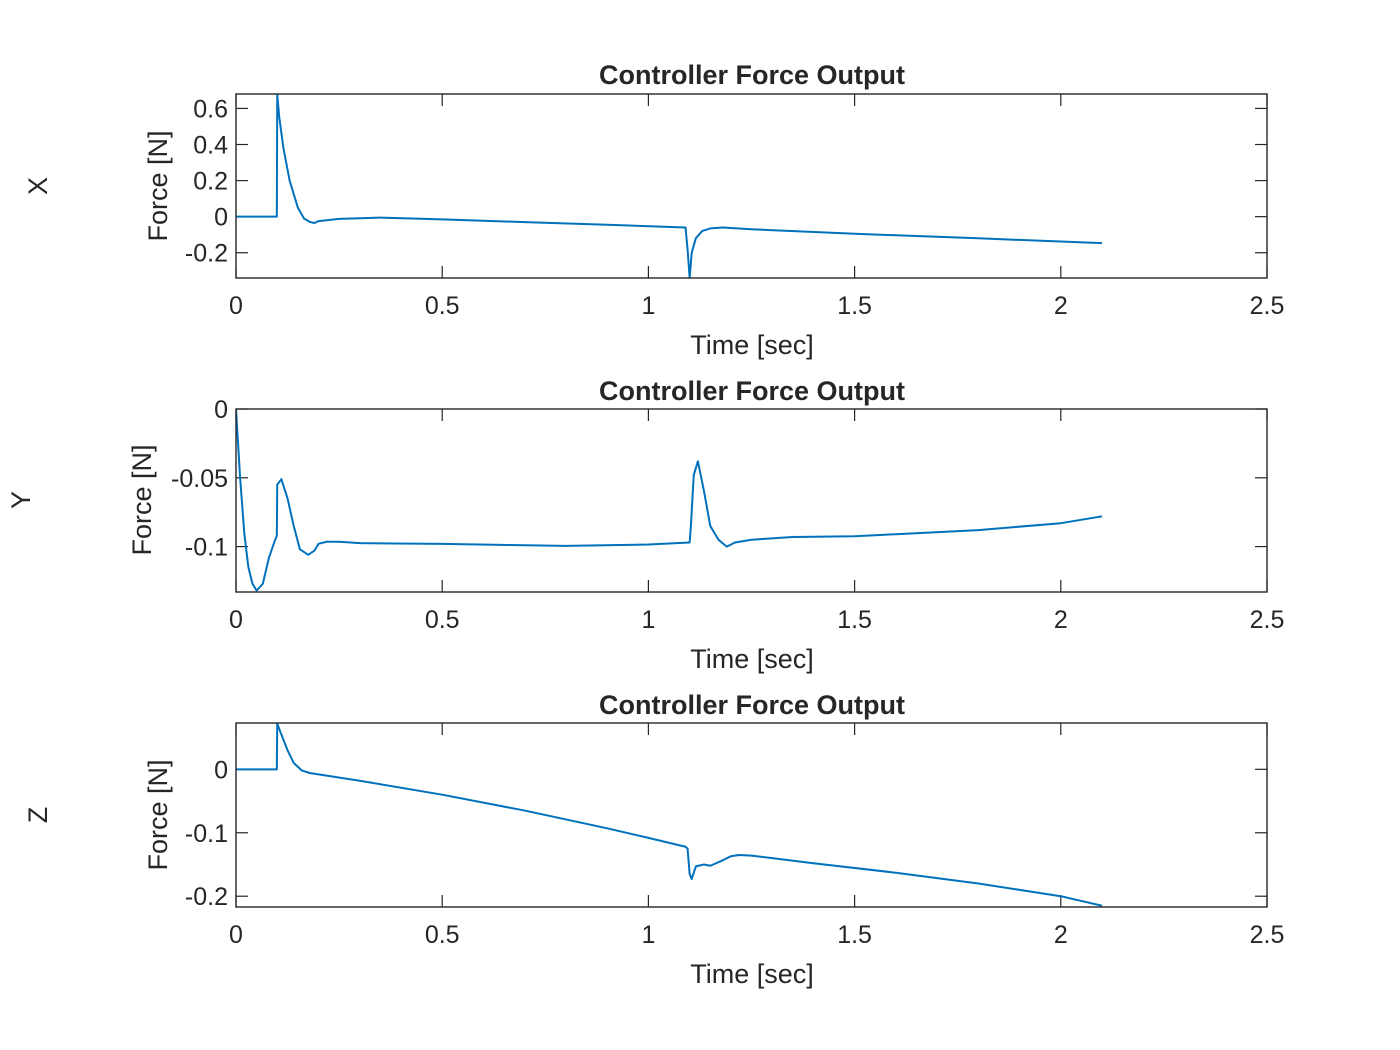 This screenshot has width=1400, height=1050. I want to click on y-tick-label: 0.4, so click(210, 146).